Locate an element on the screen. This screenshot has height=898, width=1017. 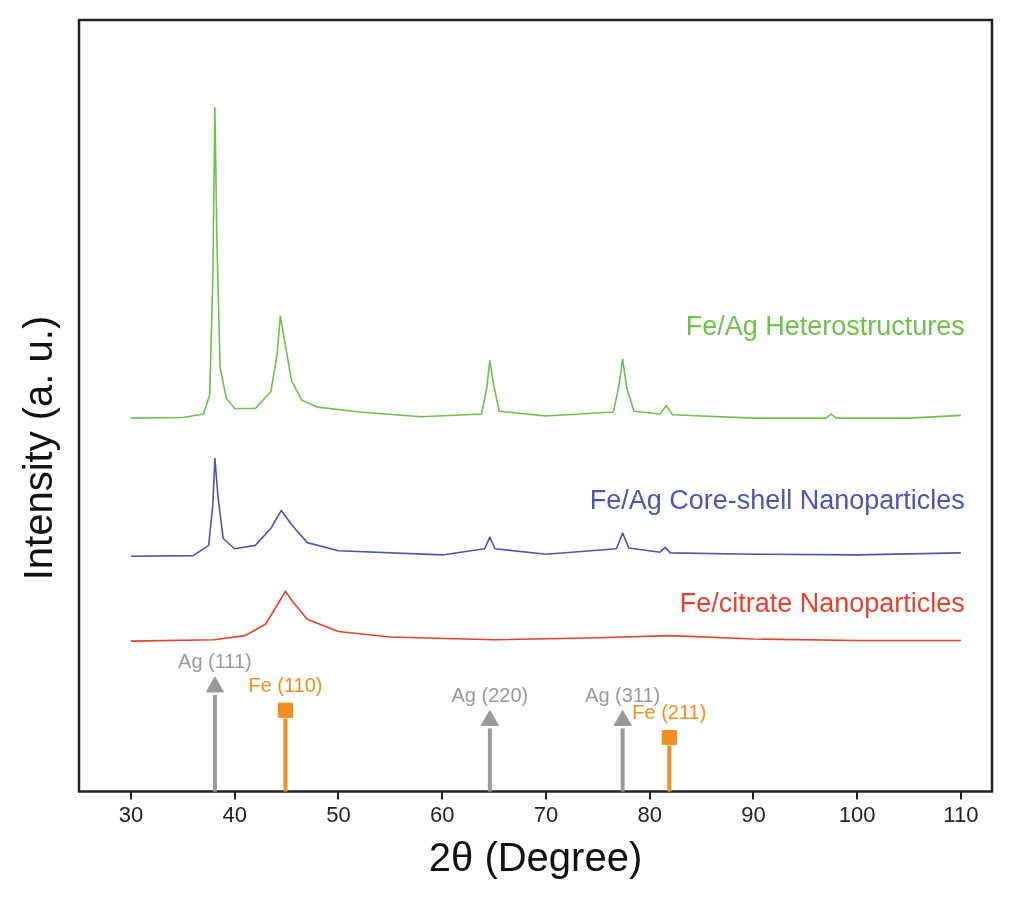
x-tick-label: 40 is located at coordinates (234, 814).